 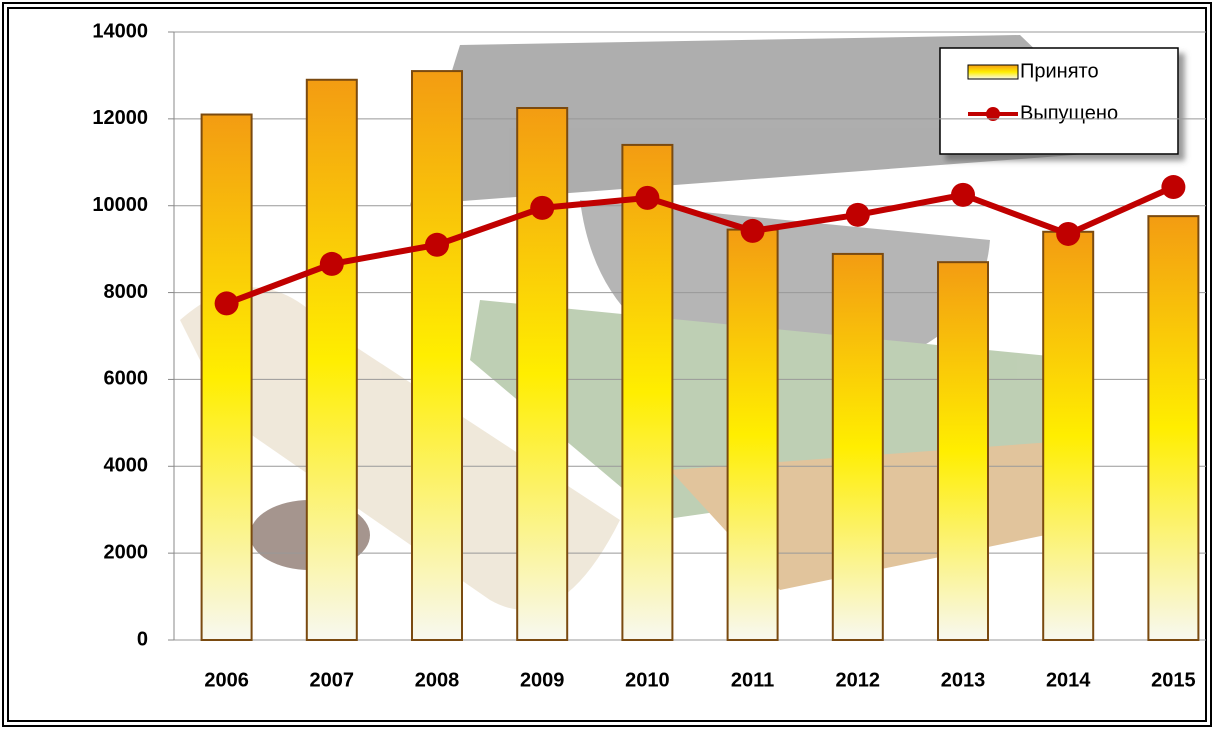 What do you see at coordinates (126, 292) in the screenshot?
I see `y-tick-label: 8000` at bounding box center [126, 292].